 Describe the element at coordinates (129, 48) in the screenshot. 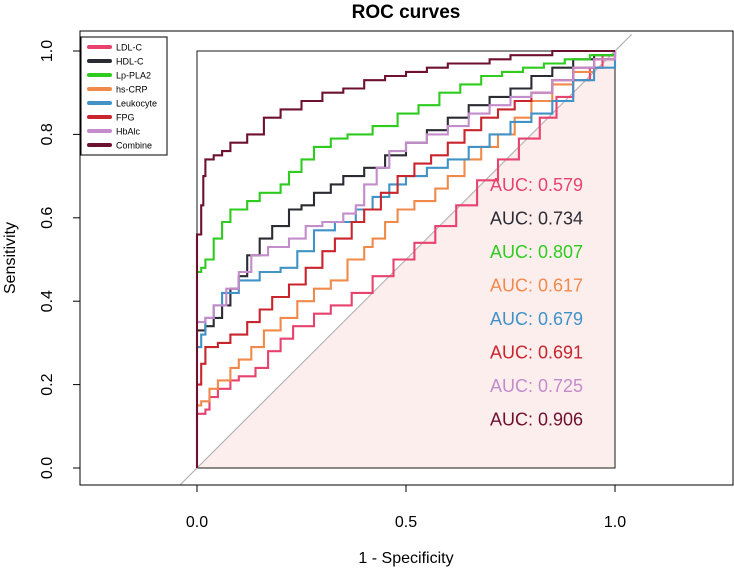

I see `legend-label: LDL-C` at that location.